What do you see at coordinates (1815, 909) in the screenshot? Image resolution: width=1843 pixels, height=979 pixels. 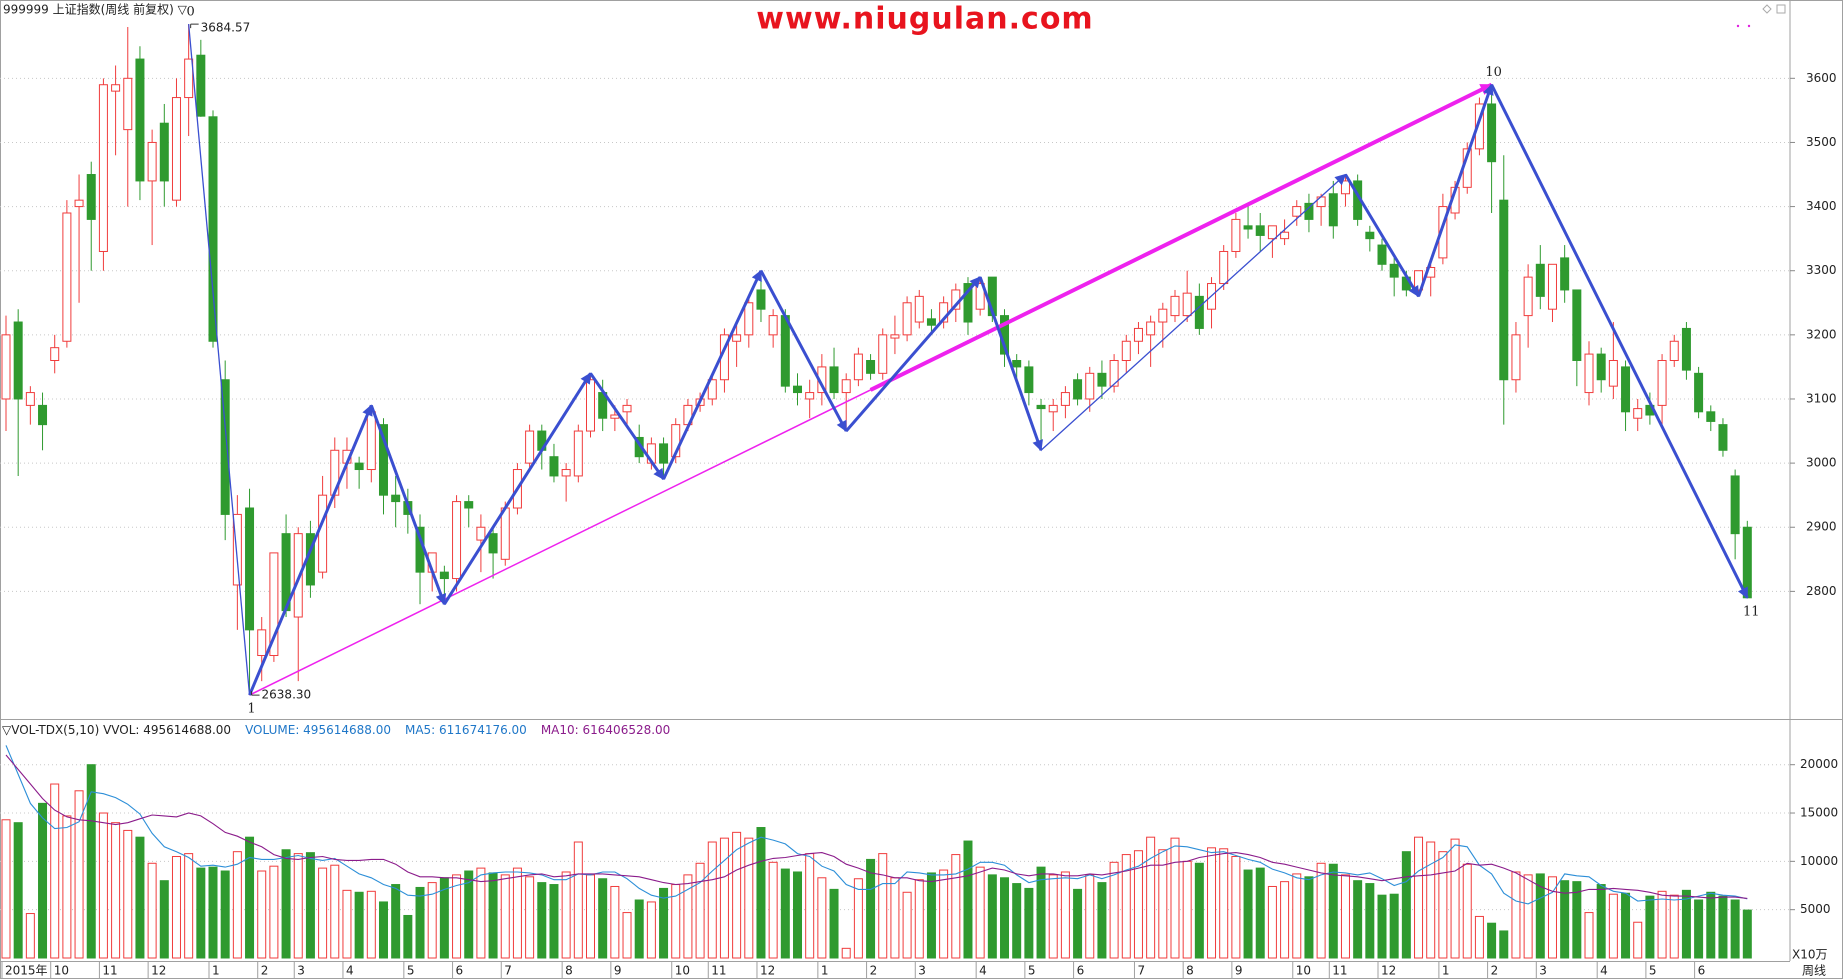 I see `y-tick-label: 5000` at bounding box center [1815, 909].